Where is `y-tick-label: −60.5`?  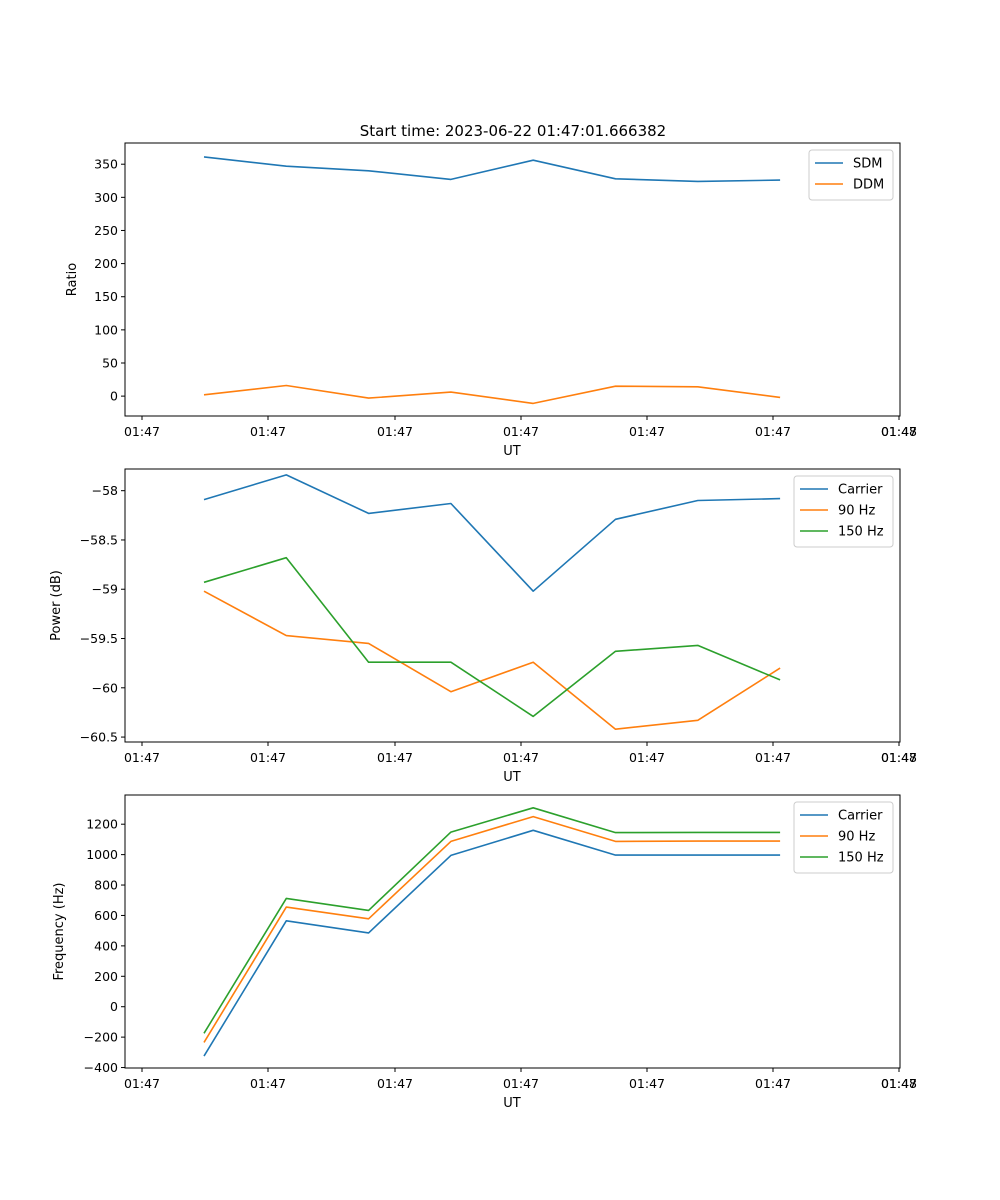
y-tick-label: −60.5 is located at coordinates (99, 737).